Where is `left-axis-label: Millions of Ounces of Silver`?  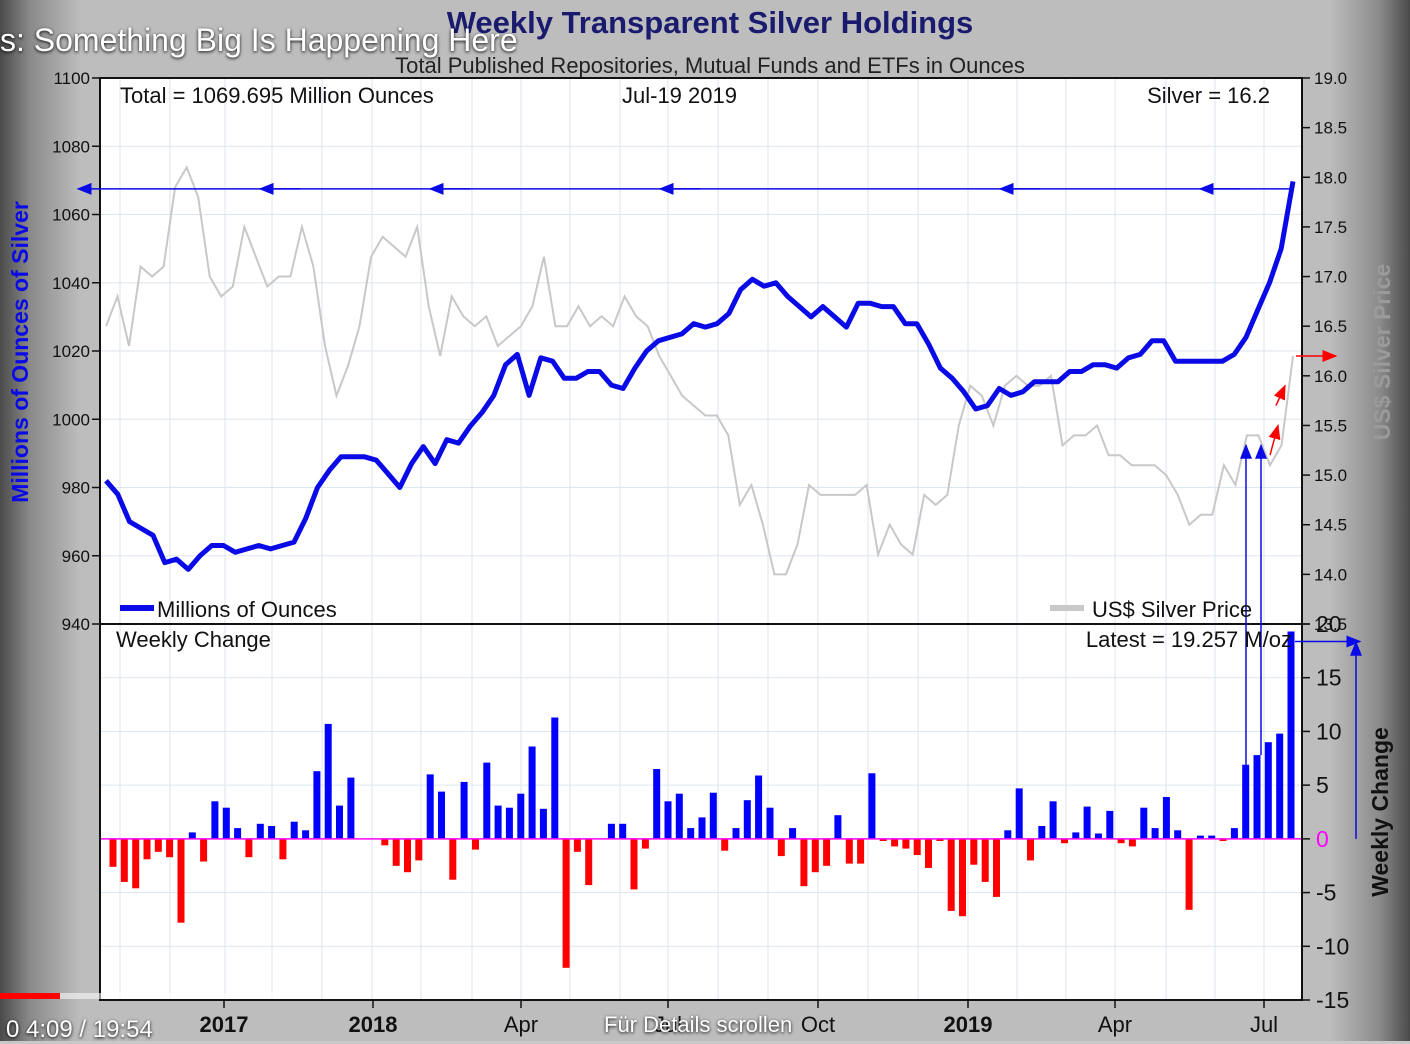 left-axis-label: Millions of Ounces of Silver is located at coordinates (20, 352).